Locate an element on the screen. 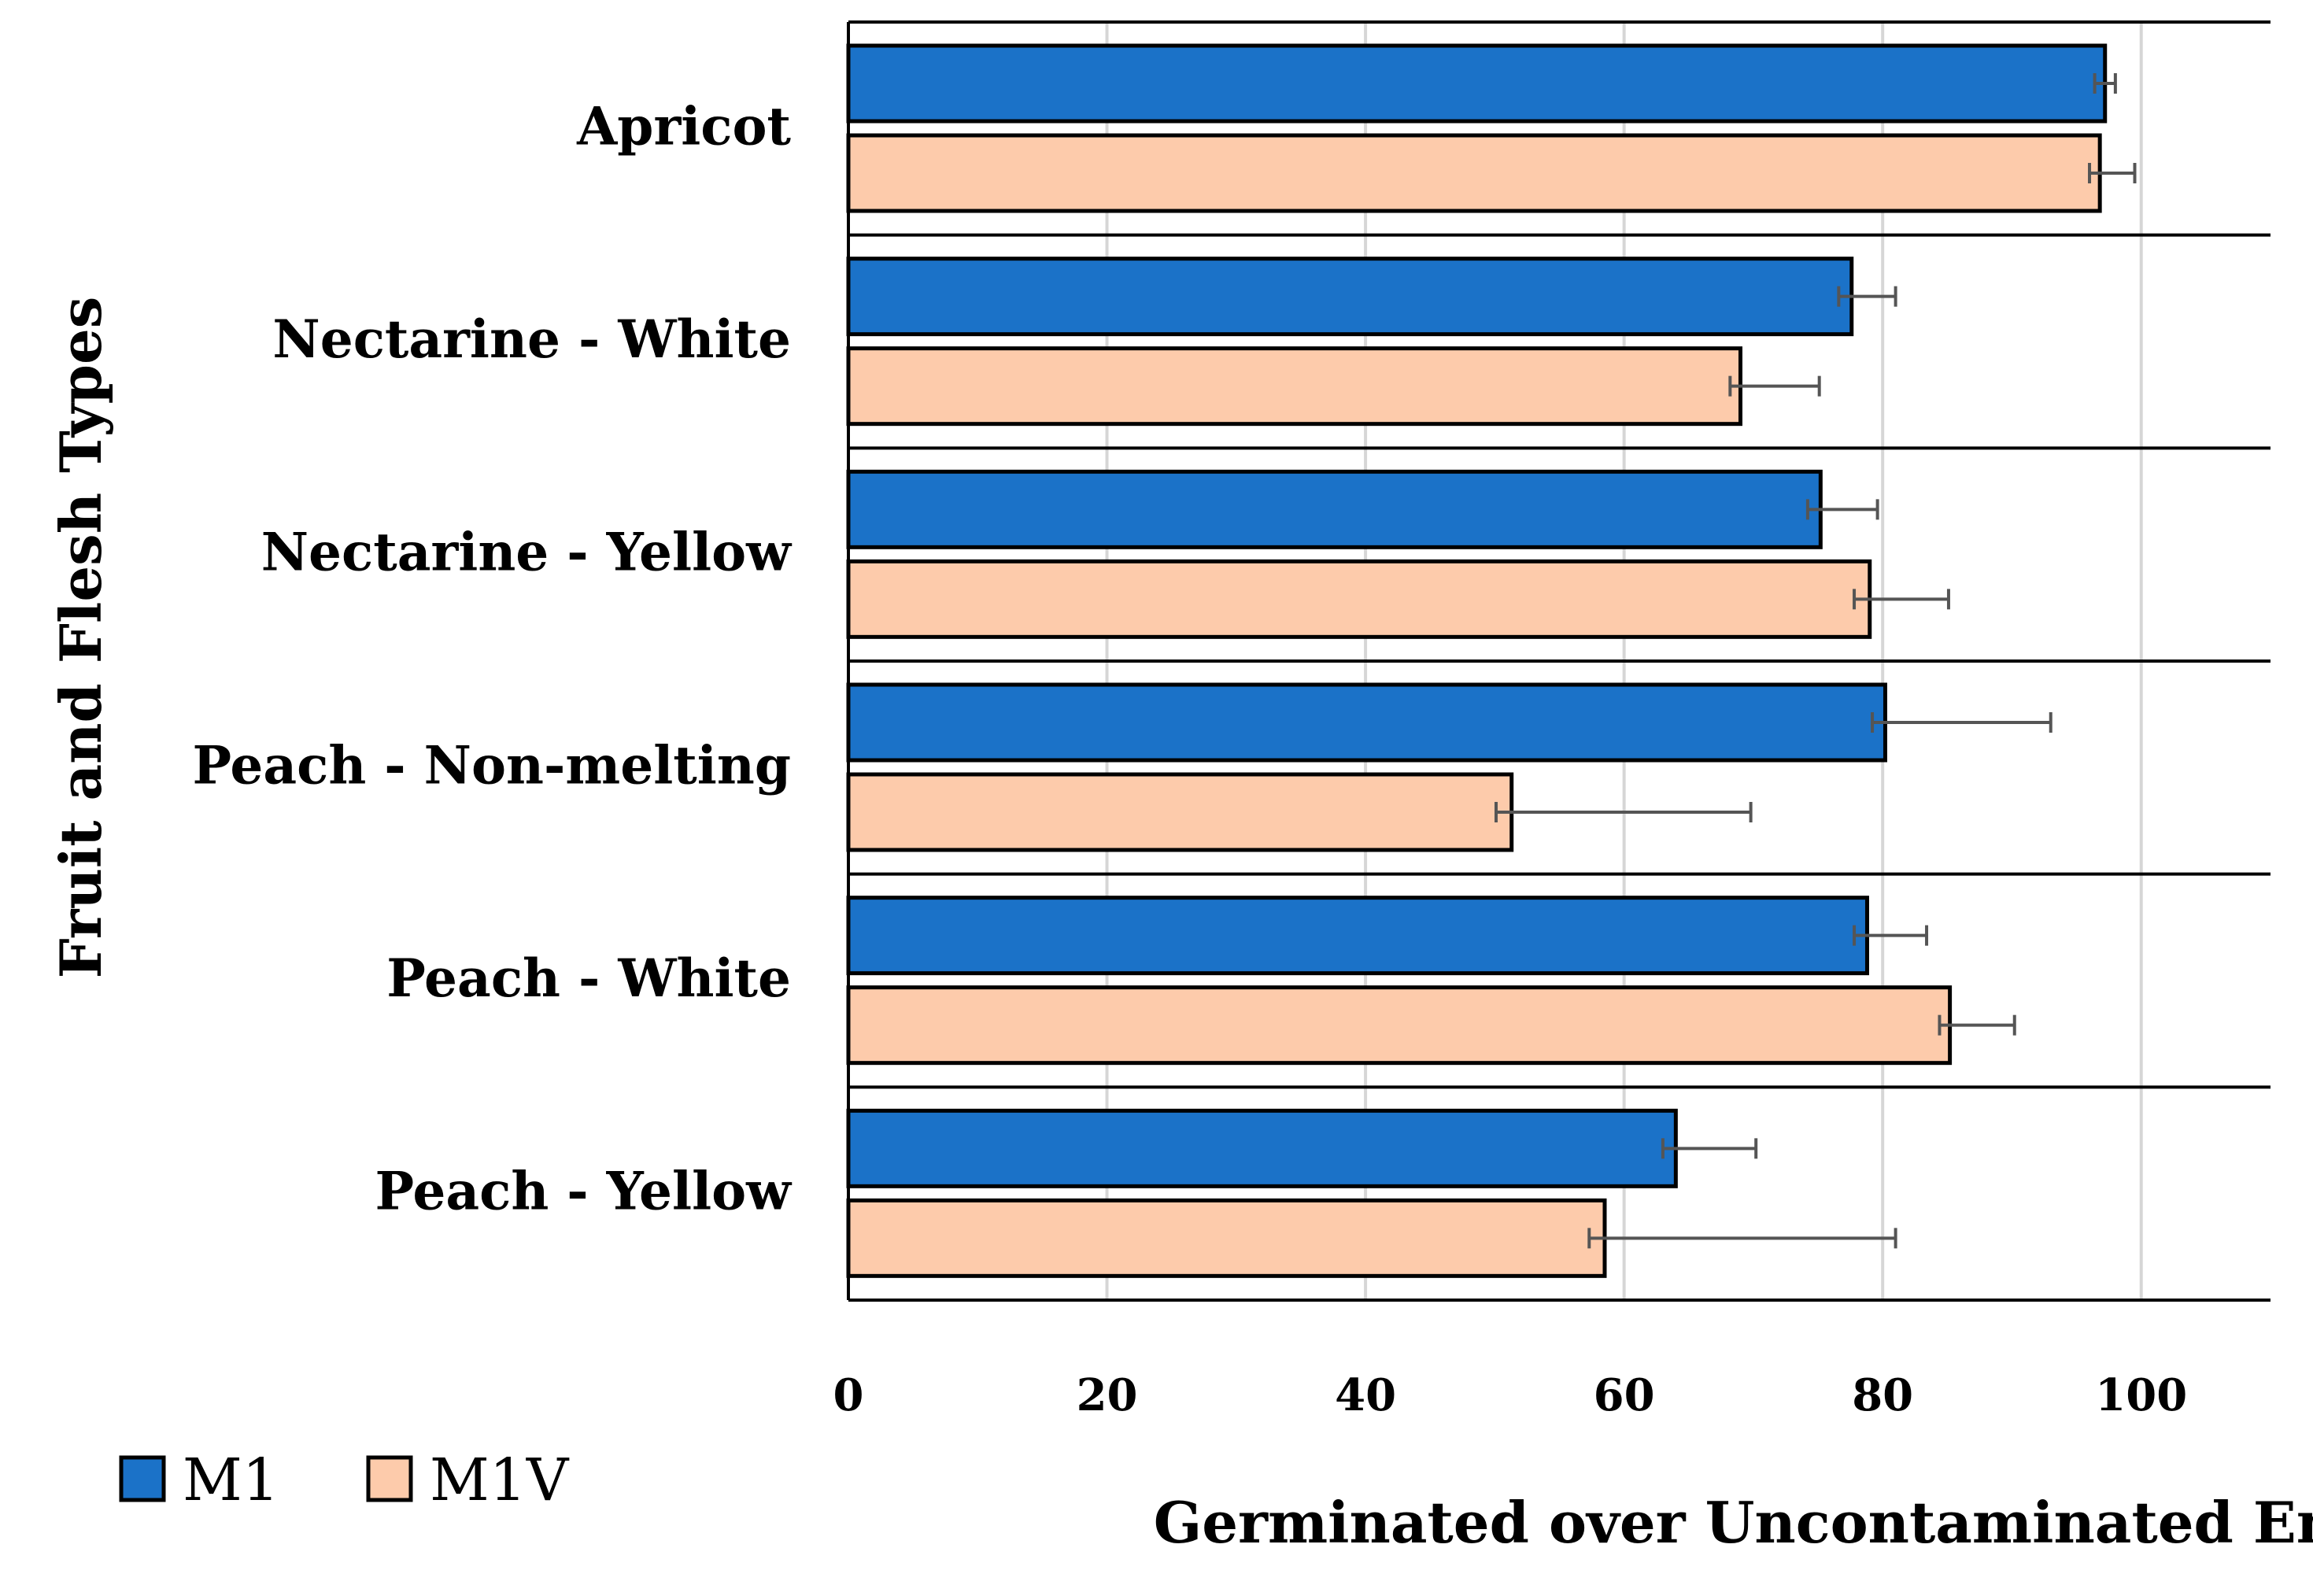  legend-swatch-m1v is located at coordinates (389, 1478).